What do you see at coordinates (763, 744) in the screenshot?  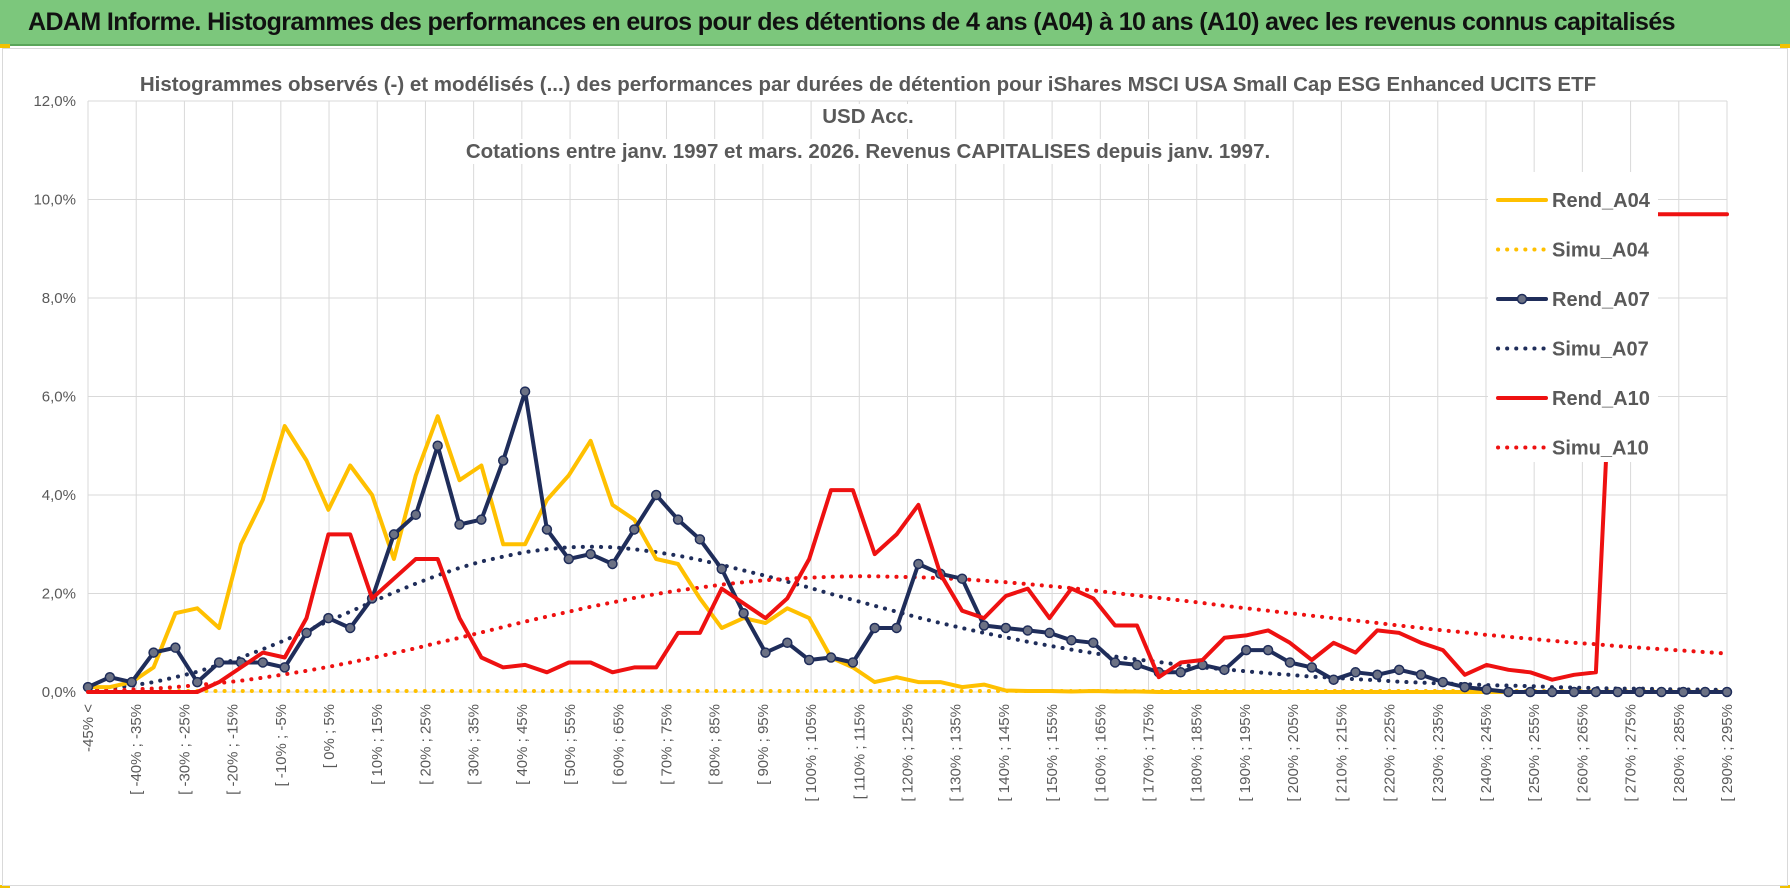 I see `x-tick-label: [ 90% ; 95%` at bounding box center [763, 744].